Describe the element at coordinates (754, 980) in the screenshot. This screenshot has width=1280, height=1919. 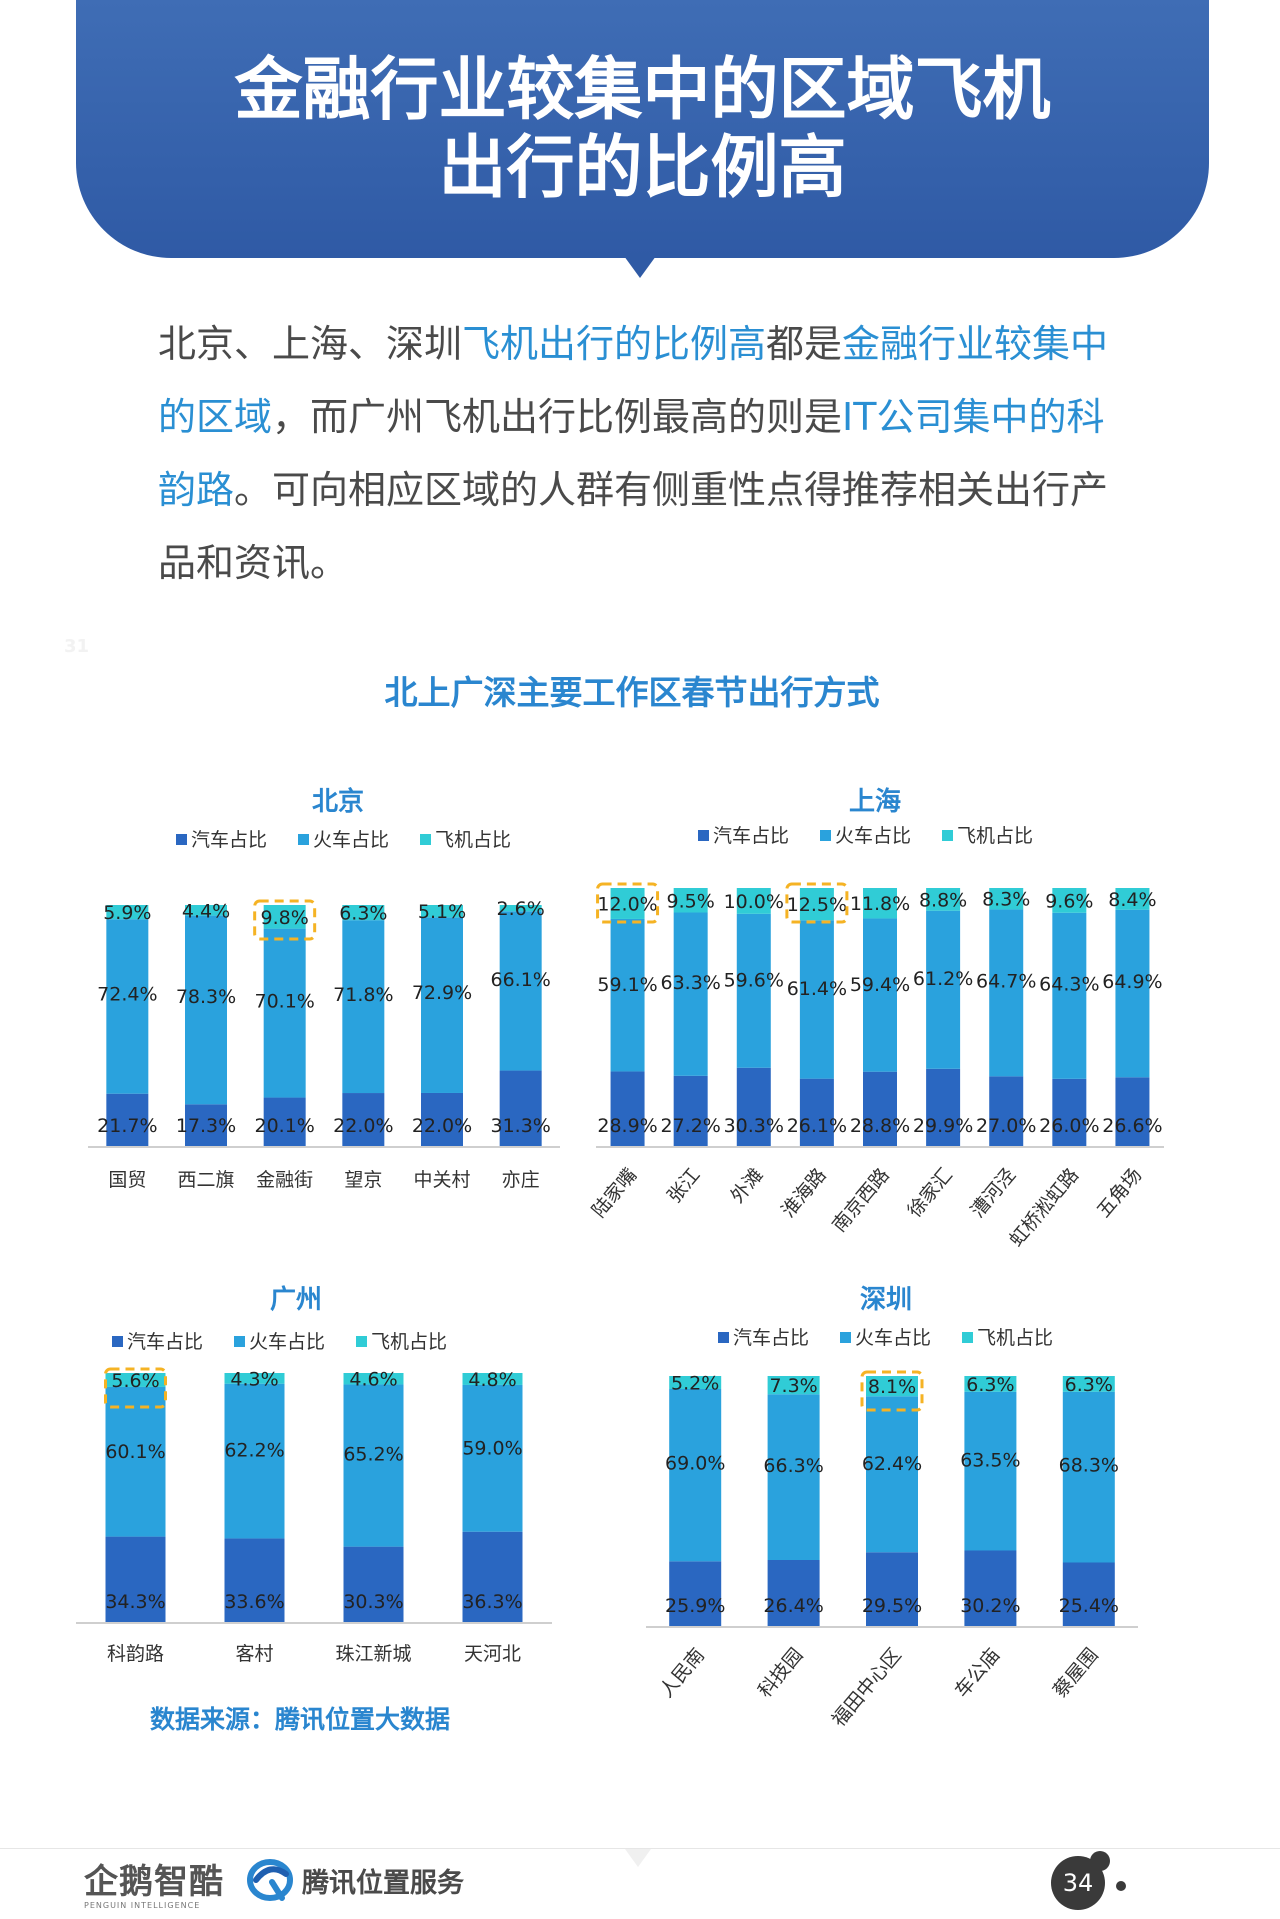
I see `data-label-train: 59.6%` at that location.